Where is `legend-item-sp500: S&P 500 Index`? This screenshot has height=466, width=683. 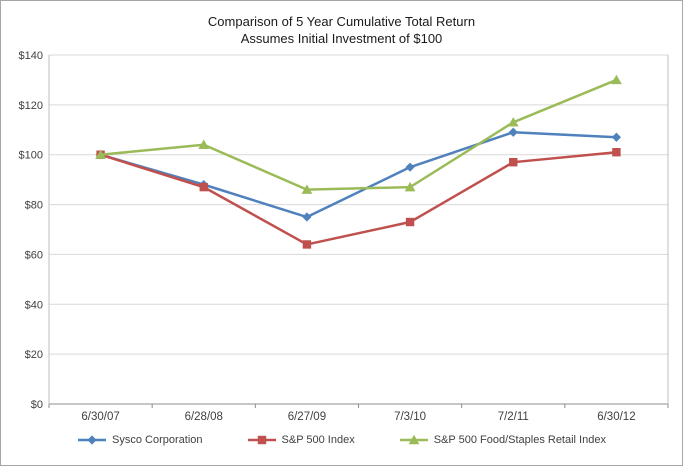
legend-item-sp500: S&P 500 Index is located at coordinates (301, 440).